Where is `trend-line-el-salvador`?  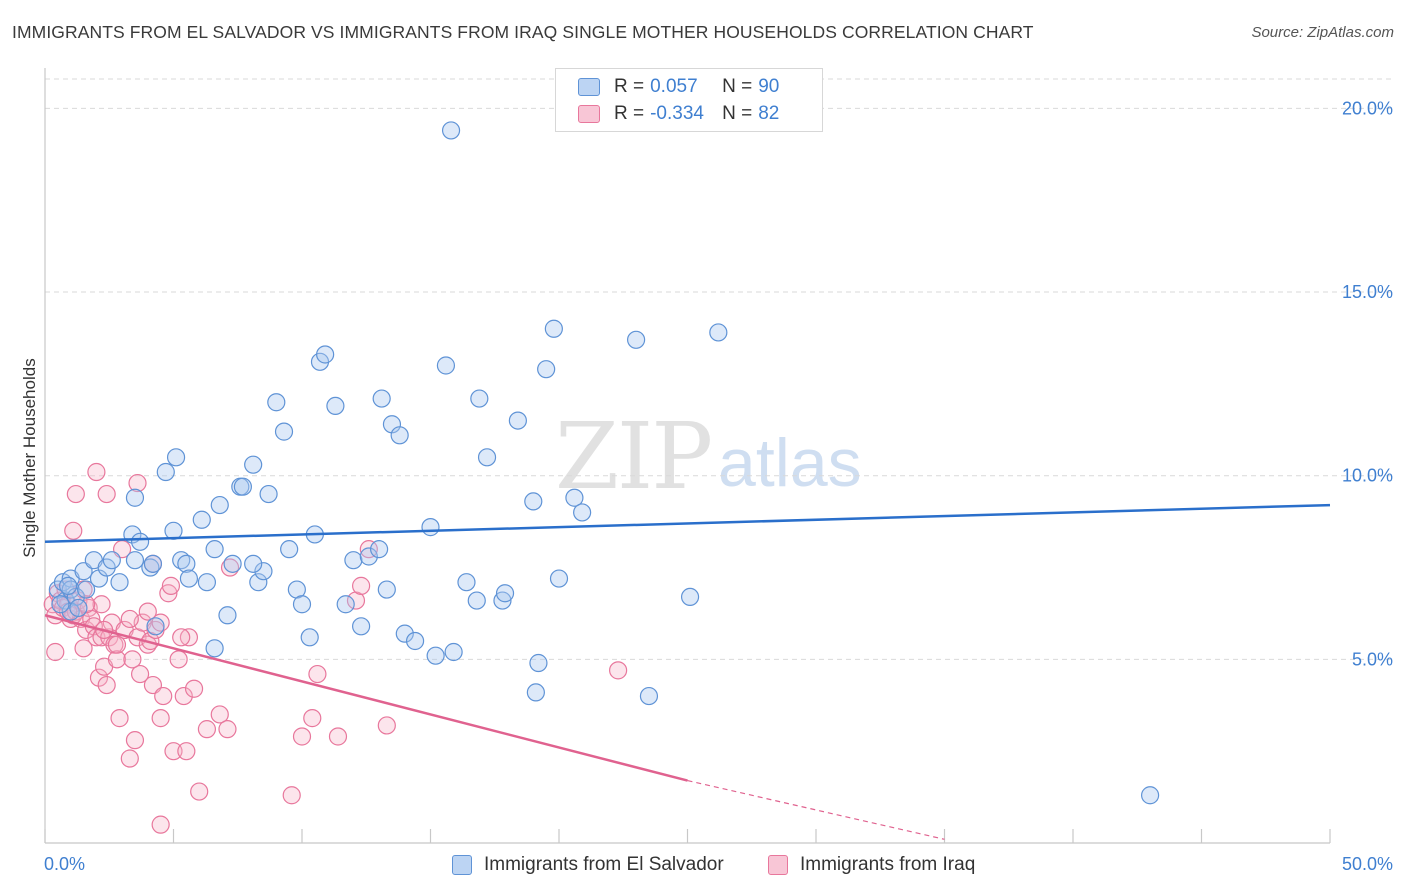
trend-line-el-salvador is located at coordinates (687, 523).